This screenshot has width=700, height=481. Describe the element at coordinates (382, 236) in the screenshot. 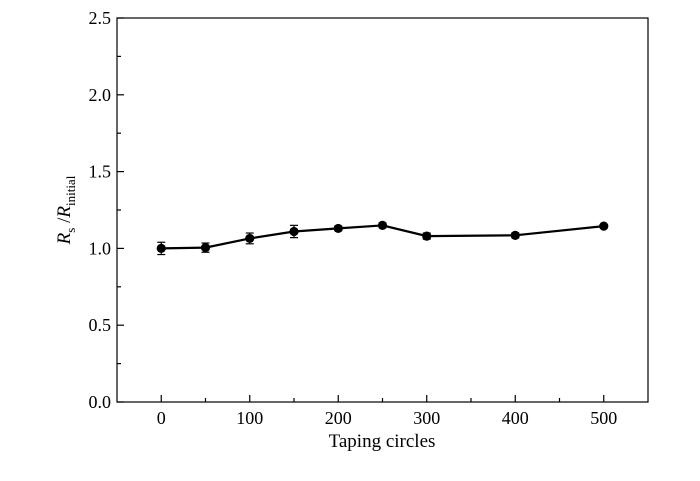

I see `data-points` at that location.